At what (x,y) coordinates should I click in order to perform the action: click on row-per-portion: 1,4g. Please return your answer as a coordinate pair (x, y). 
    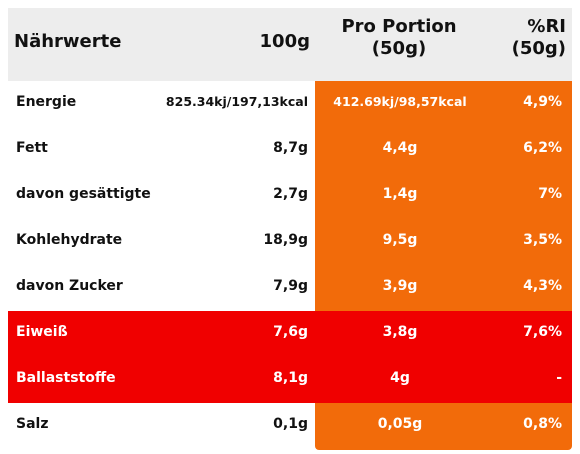
    Looking at the image, I should click on (400, 194).